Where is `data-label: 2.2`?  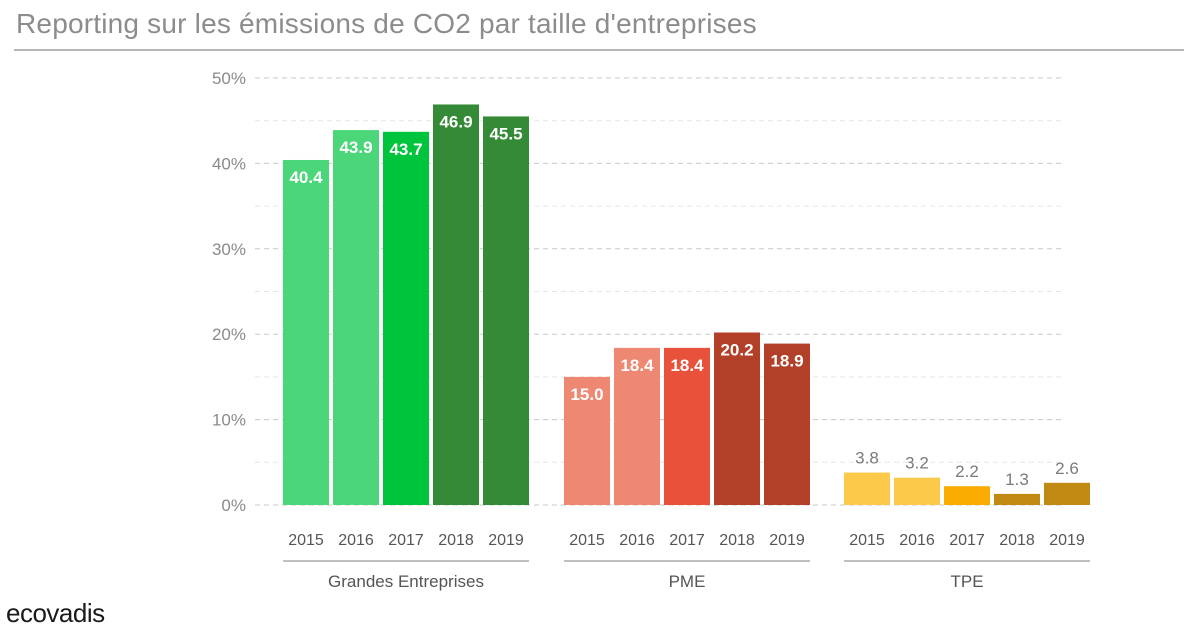
data-label: 2.2 is located at coordinates (967, 471).